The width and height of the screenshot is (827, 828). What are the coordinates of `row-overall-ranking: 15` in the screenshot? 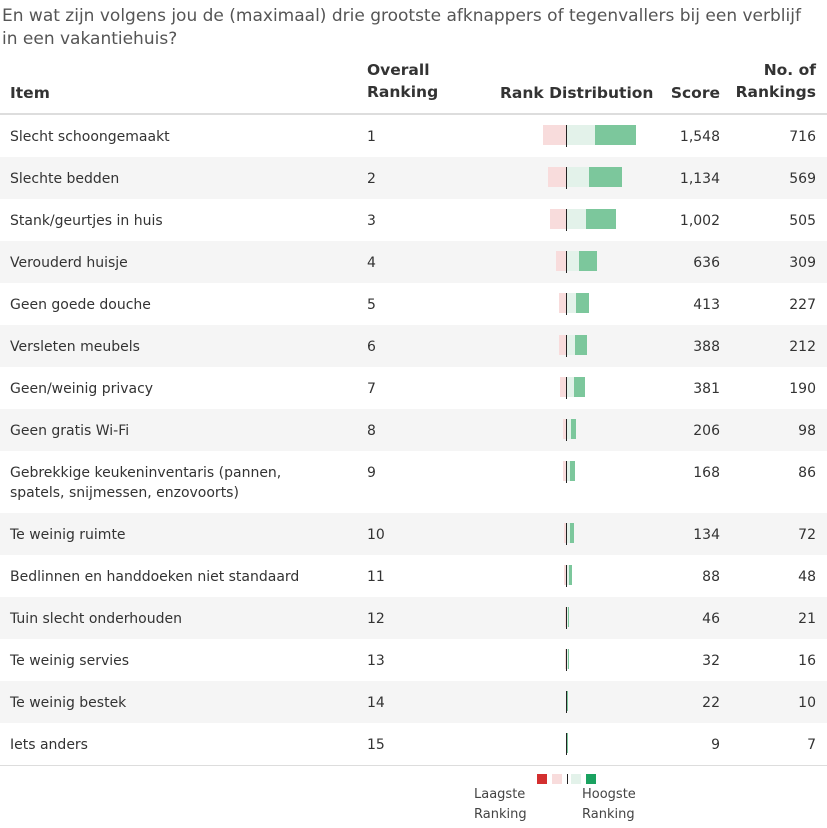 It's located at (376, 745).